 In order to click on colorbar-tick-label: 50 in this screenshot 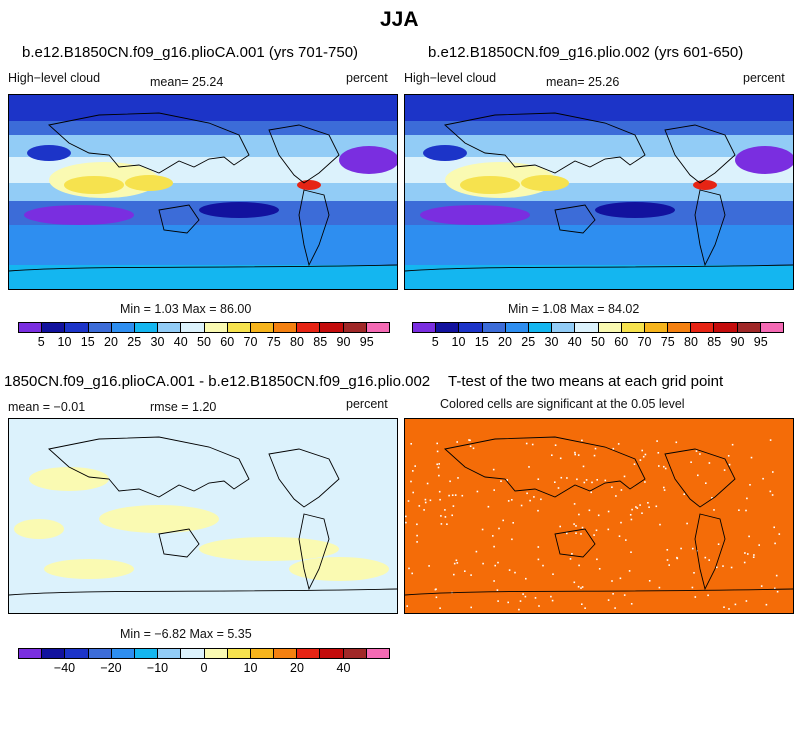, I will do `click(598, 342)`.